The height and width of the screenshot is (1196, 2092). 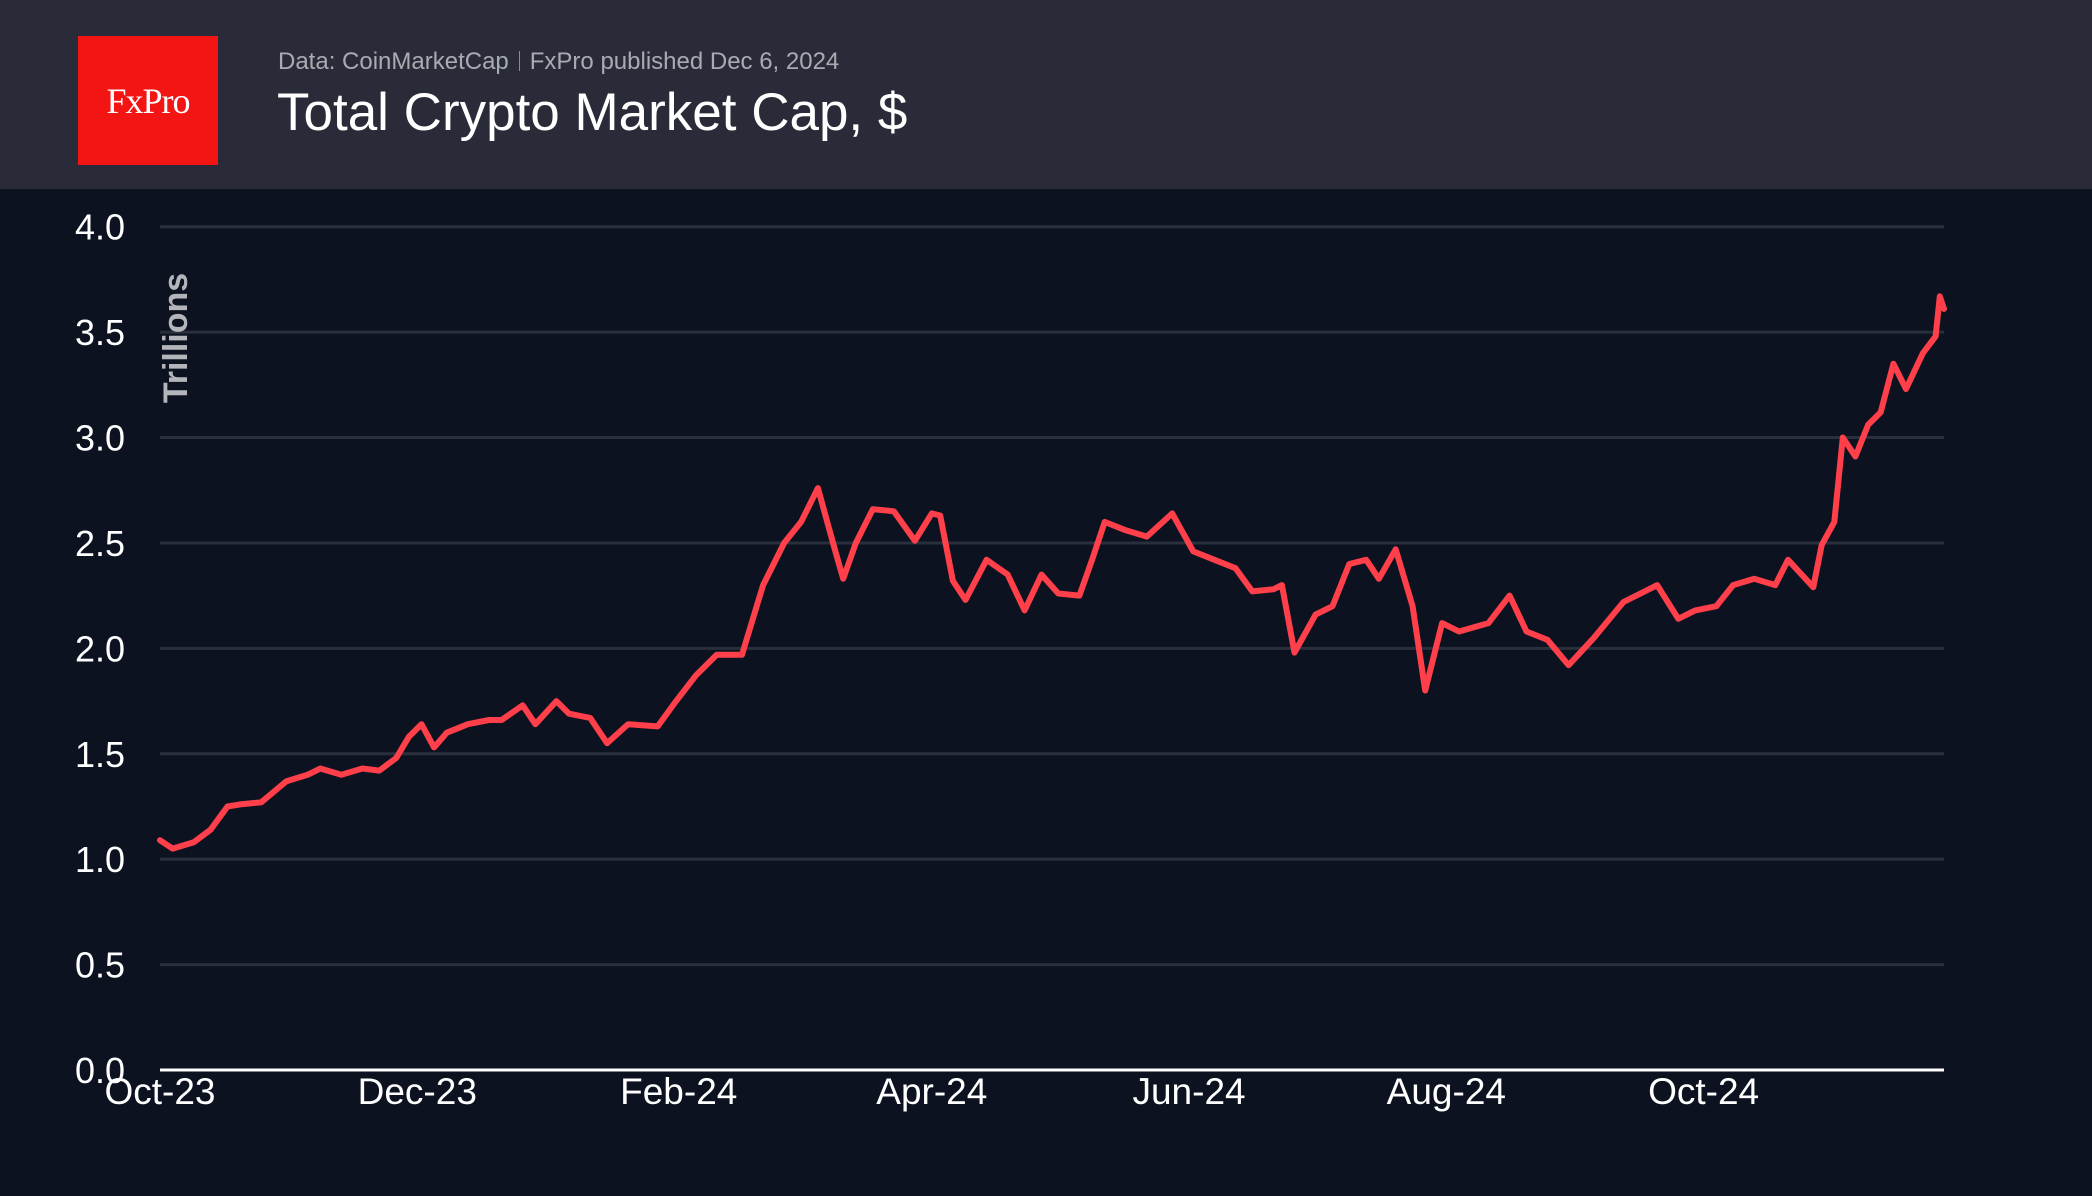 I want to click on x-tick-label: Oct-24, so click(x=1703, y=1091).